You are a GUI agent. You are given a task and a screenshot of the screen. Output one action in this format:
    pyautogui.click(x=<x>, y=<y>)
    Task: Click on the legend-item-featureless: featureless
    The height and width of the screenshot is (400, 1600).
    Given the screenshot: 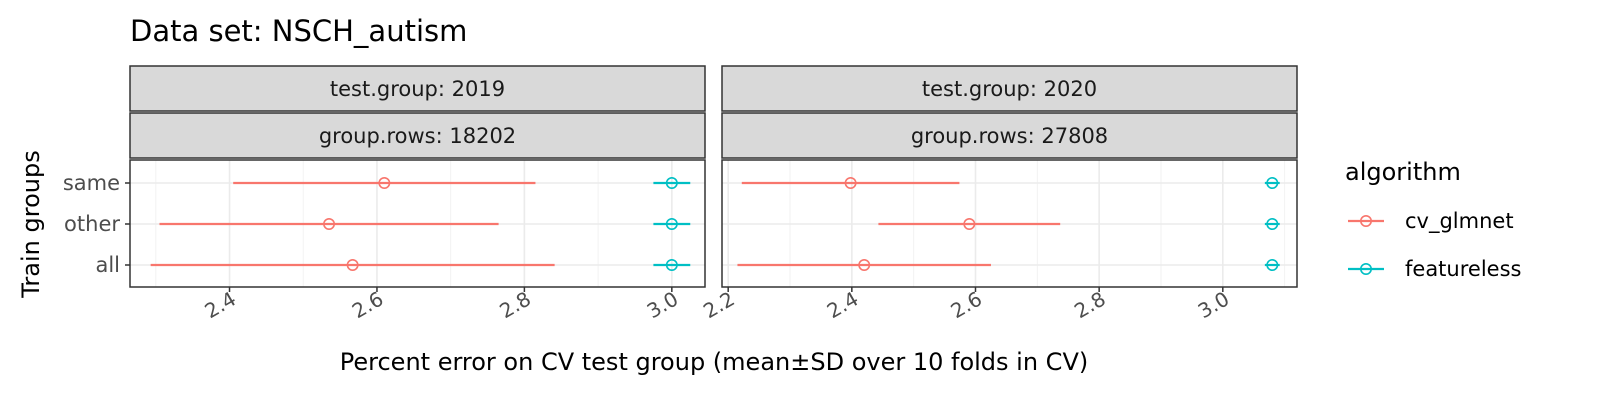 What is the action you would take?
    pyautogui.click(x=1434, y=269)
    